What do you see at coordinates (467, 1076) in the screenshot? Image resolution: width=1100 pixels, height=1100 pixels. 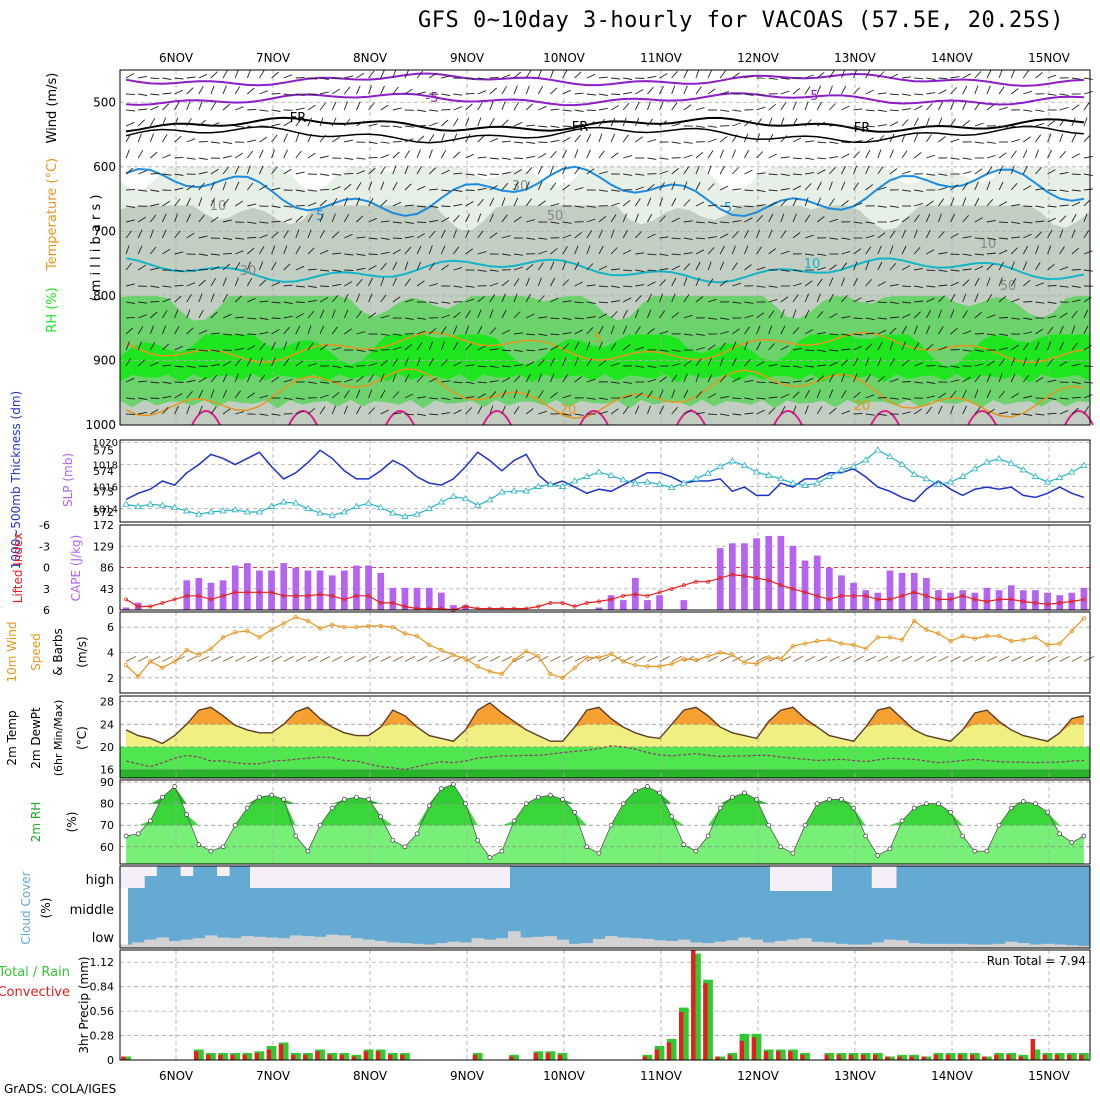 I see `date-label-bottom: 9NOV` at bounding box center [467, 1076].